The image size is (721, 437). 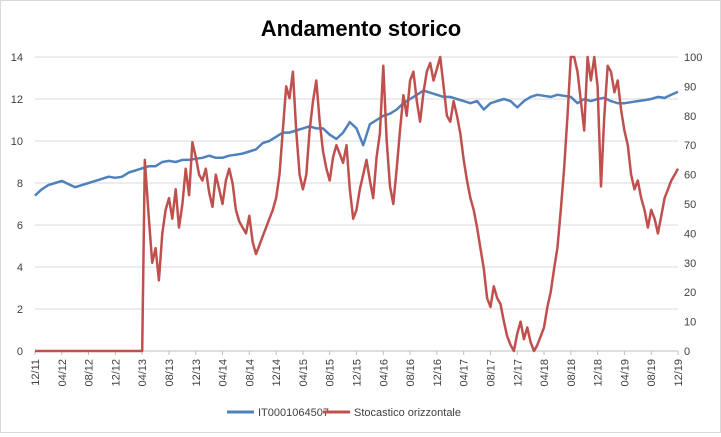 I want to click on y-left-tick-label: 14, so click(x=17, y=58).